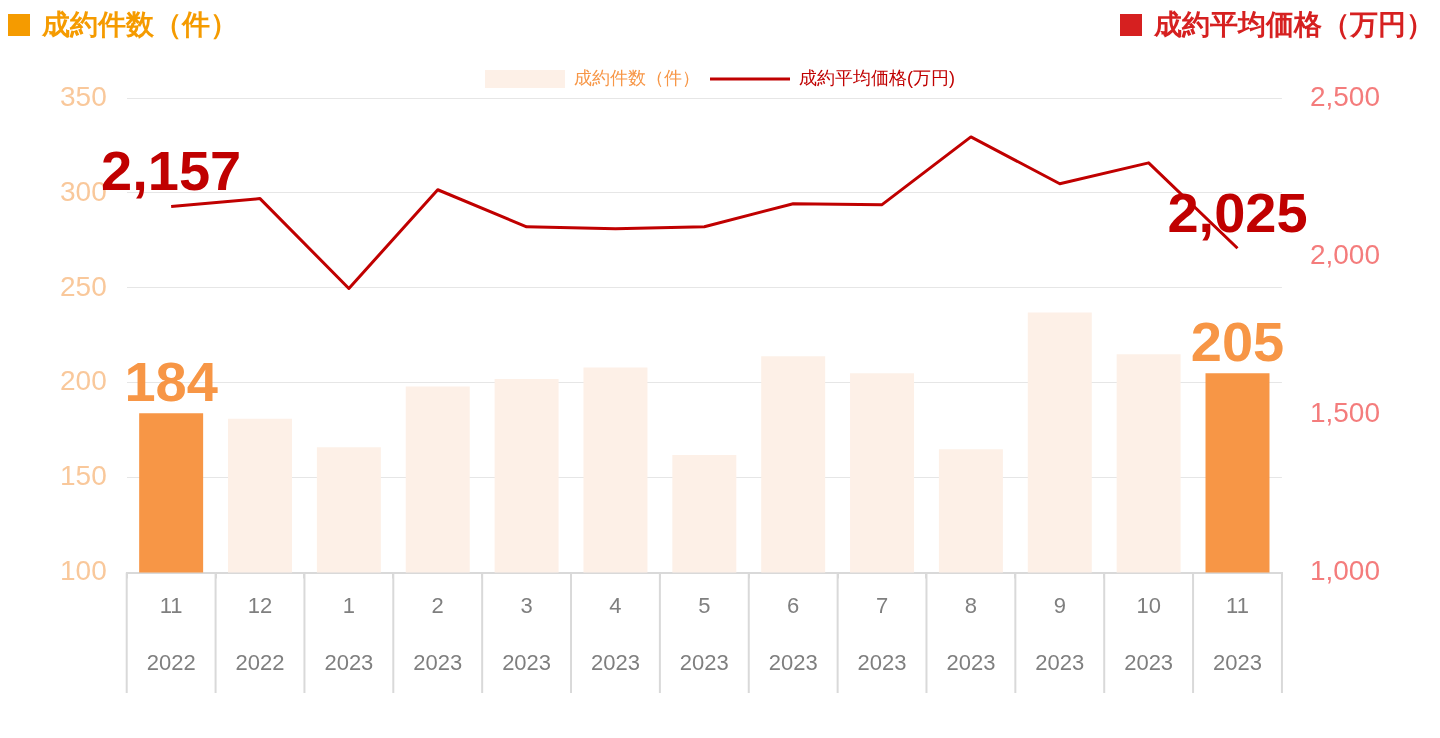 This screenshot has height=738, width=1440. Describe the element at coordinates (171, 381) in the screenshot. I see `data-label: 184` at that location.